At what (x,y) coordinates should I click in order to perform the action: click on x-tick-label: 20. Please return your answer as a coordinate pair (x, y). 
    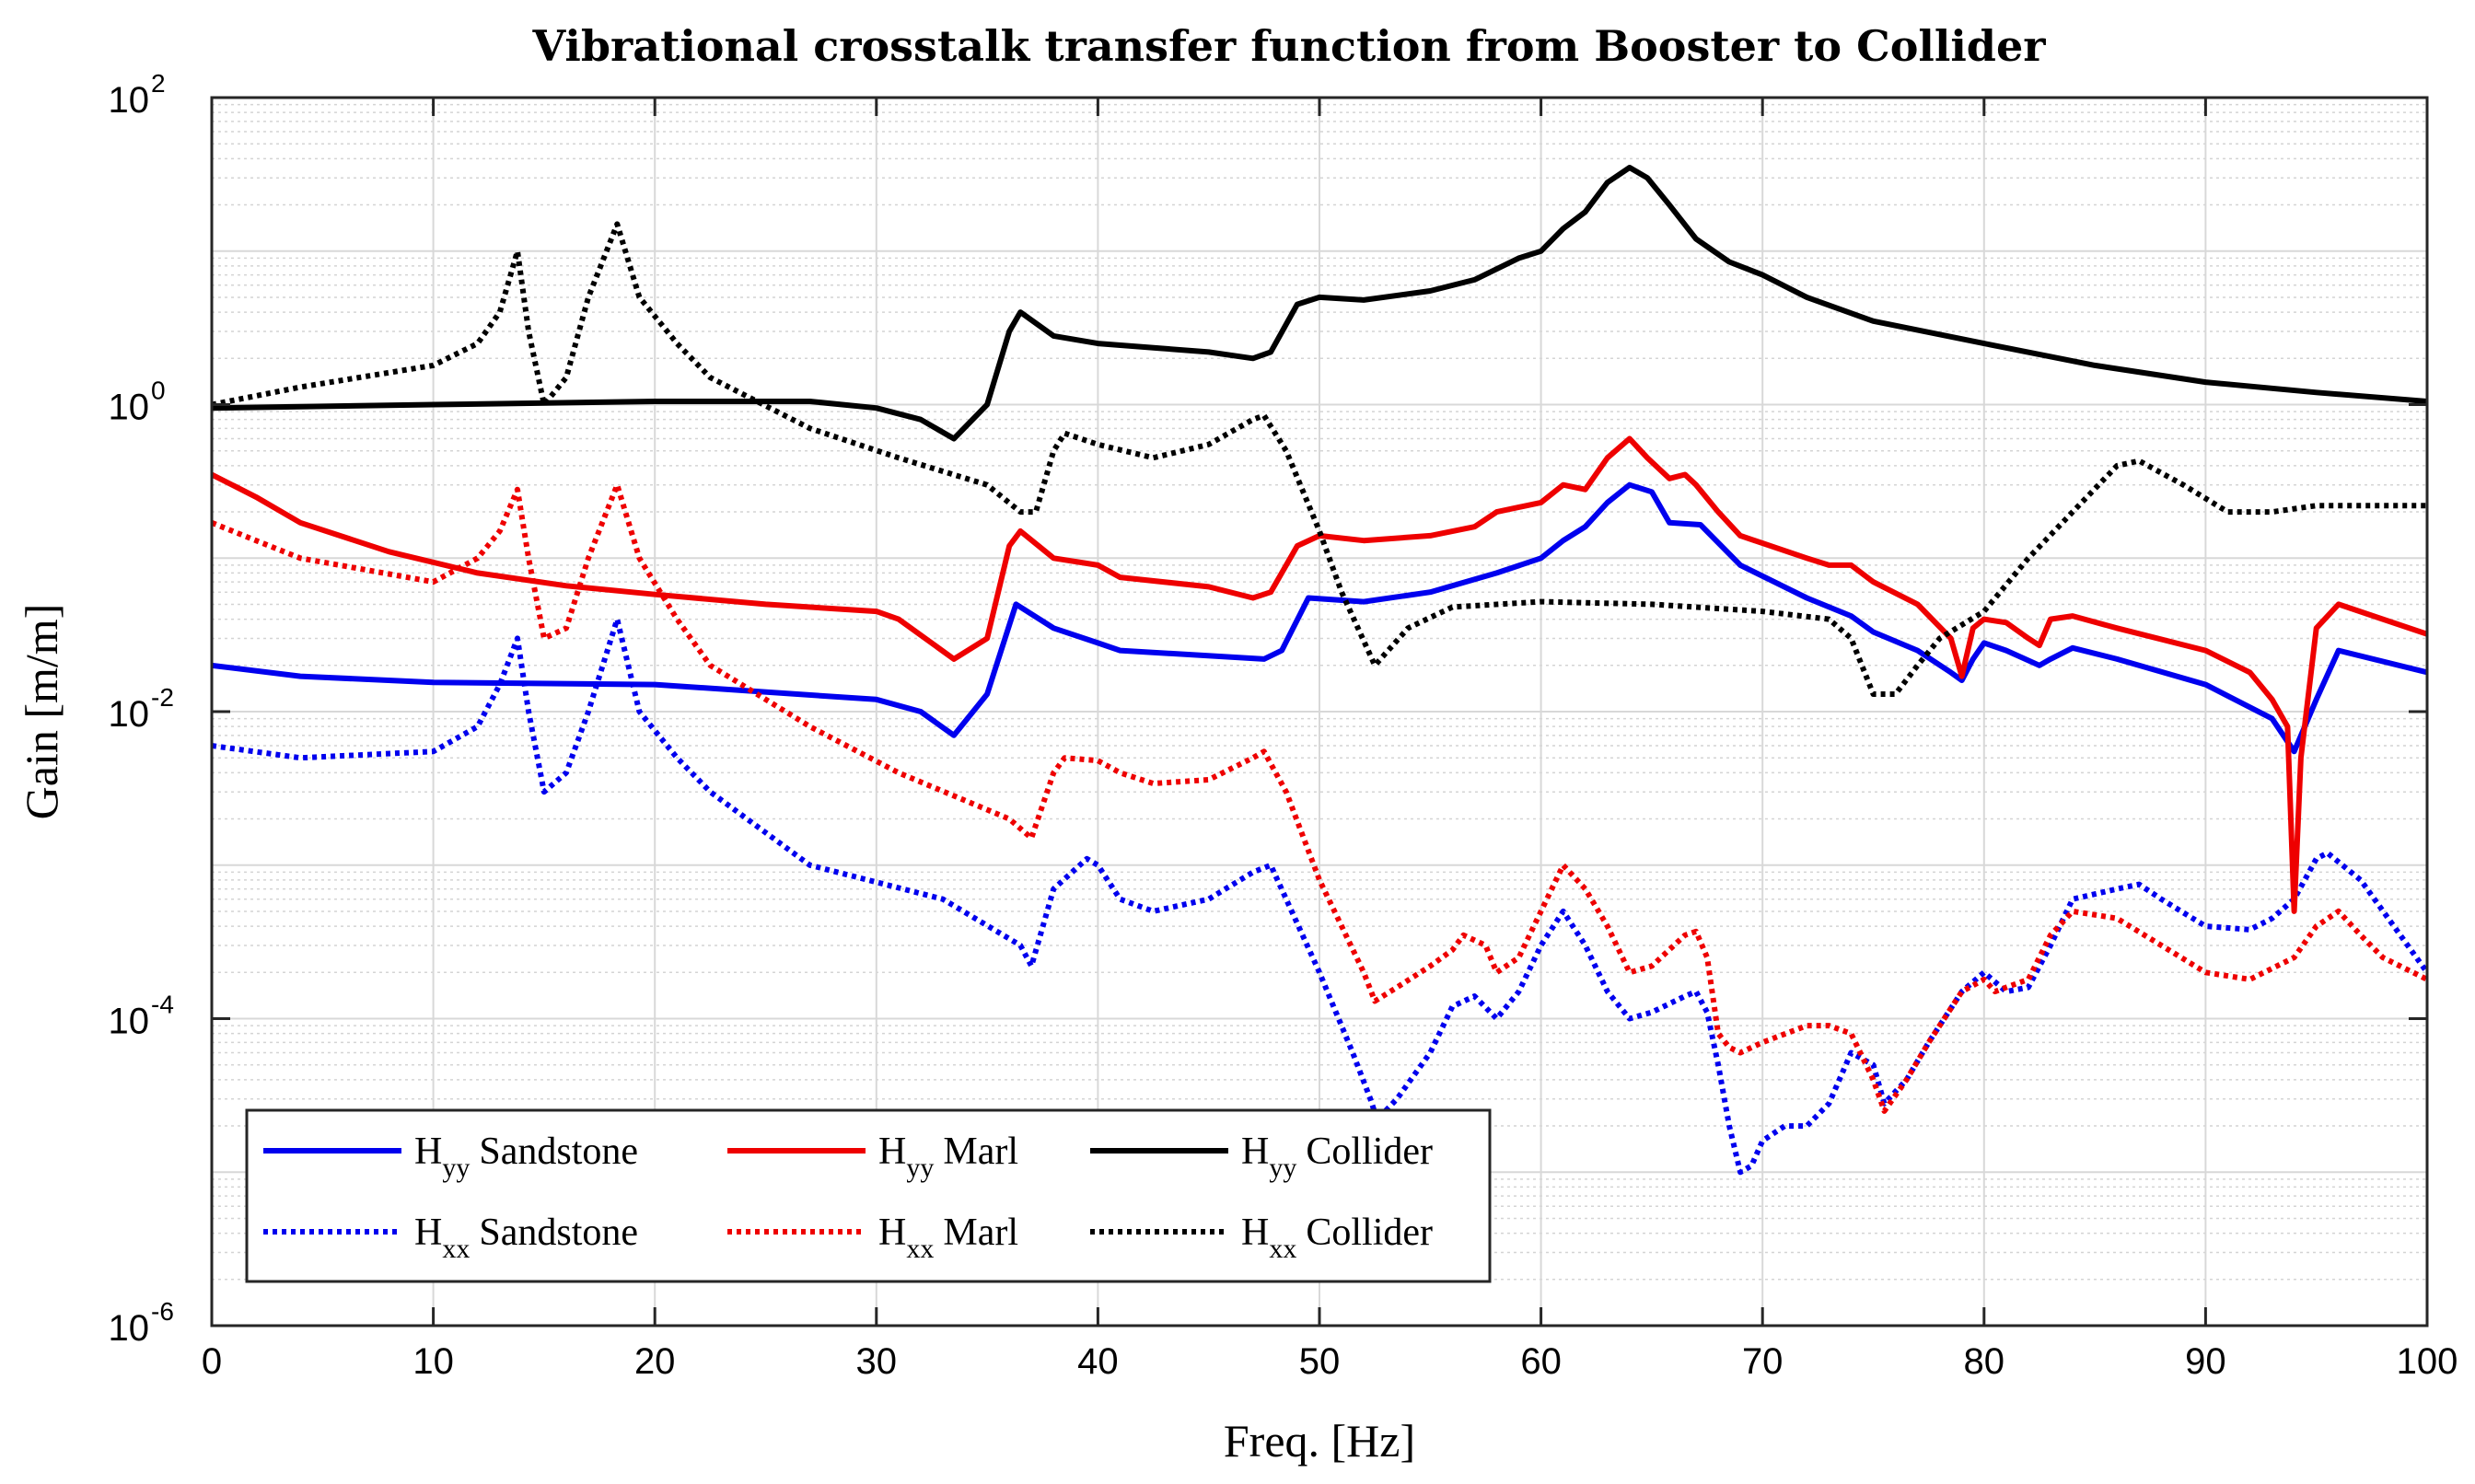
    Looking at the image, I should click on (655, 1361).